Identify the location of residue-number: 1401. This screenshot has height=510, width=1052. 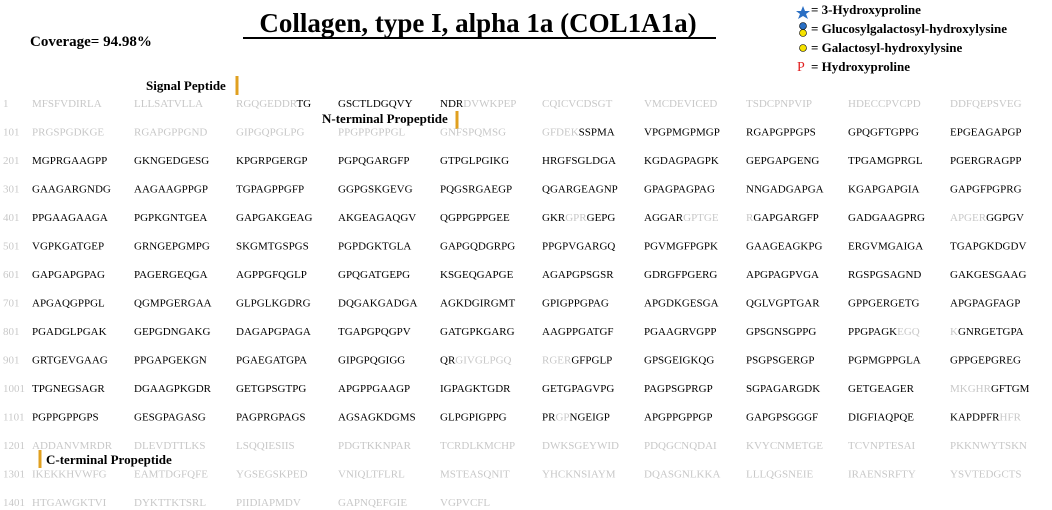
(14, 503).